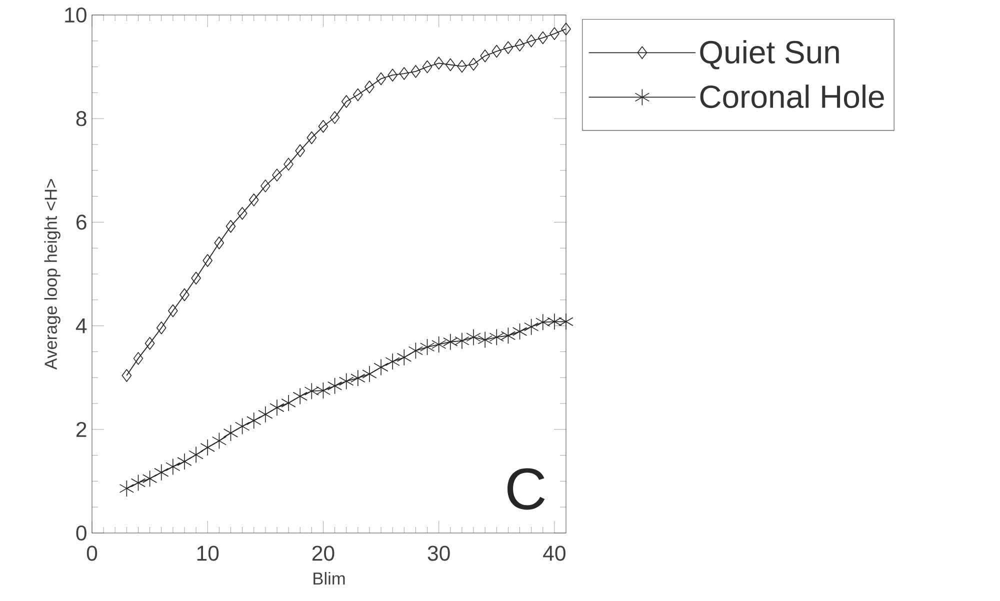 The height and width of the screenshot is (601, 1000). Describe the element at coordinates (52, 274) in the screenshot. I see `y-axis-title: Average loop height <H>` at that location.